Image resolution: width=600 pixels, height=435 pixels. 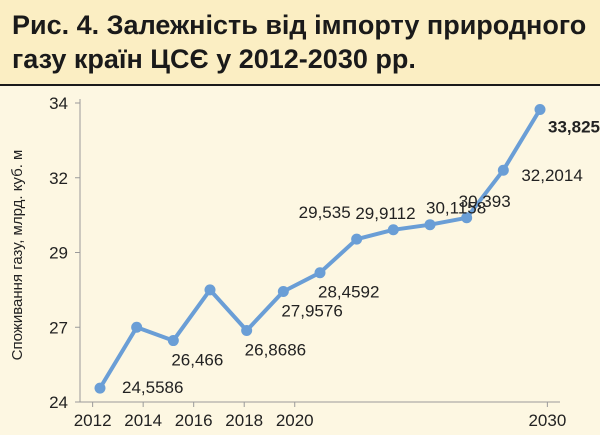 I want to click on x-tick-label: 2030, so click(x=547, y=420).